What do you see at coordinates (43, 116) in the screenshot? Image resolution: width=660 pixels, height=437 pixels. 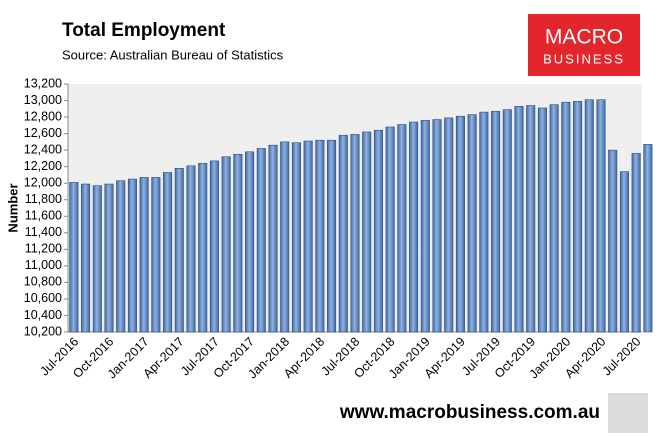 I see `y-tick-label: 12,800` at bounding box center [43, 116].